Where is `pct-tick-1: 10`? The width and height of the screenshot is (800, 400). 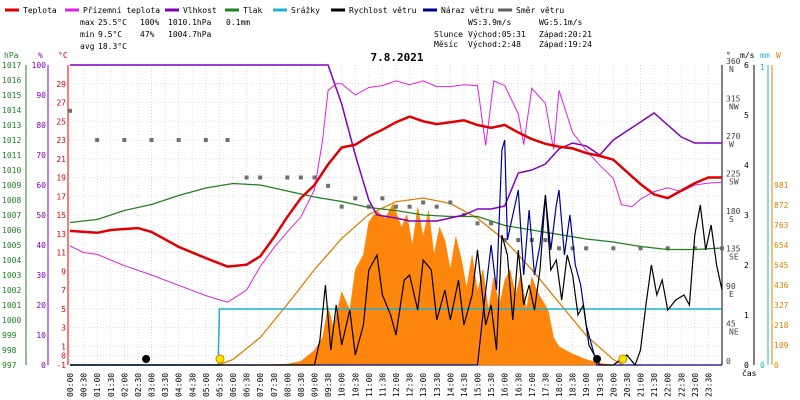
pct-tick-1: 10 is located at coordinates (41, 335).